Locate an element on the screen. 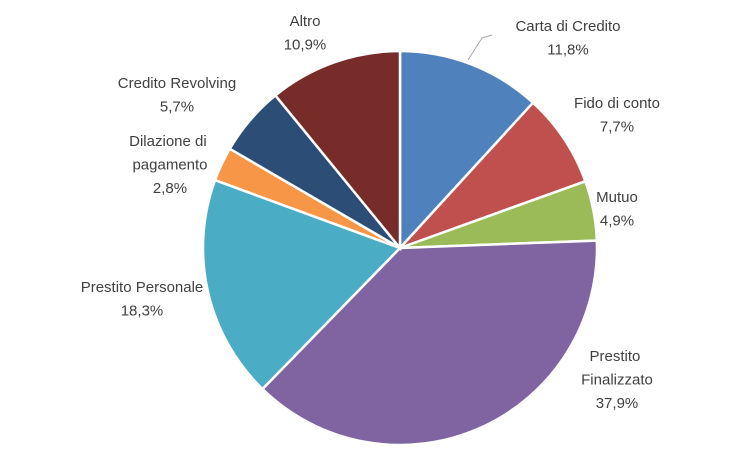  category-label: Mutuo is located at coordinates (617, 197).